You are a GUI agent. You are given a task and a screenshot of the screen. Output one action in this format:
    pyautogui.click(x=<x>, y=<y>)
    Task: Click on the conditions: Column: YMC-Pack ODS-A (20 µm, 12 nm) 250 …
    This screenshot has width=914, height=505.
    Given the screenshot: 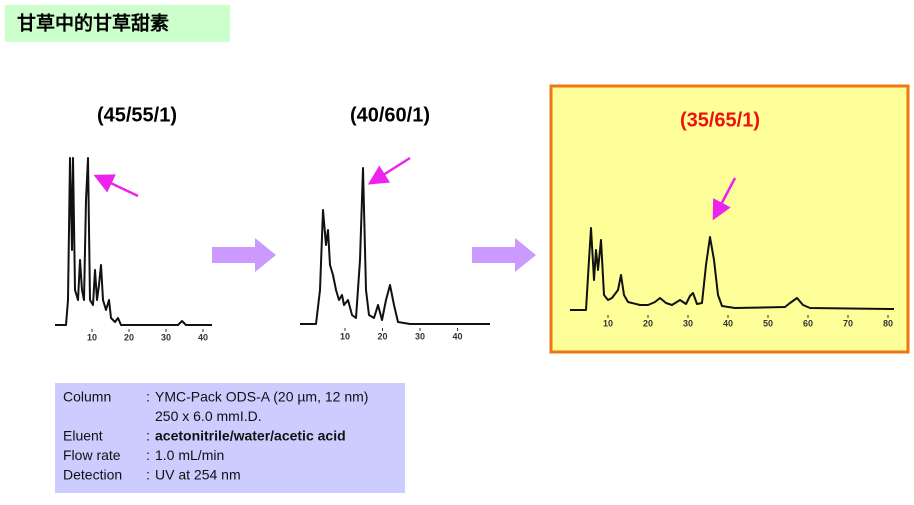 What is the action you would take?
    pyautogui.click(x=215, y=436)
    